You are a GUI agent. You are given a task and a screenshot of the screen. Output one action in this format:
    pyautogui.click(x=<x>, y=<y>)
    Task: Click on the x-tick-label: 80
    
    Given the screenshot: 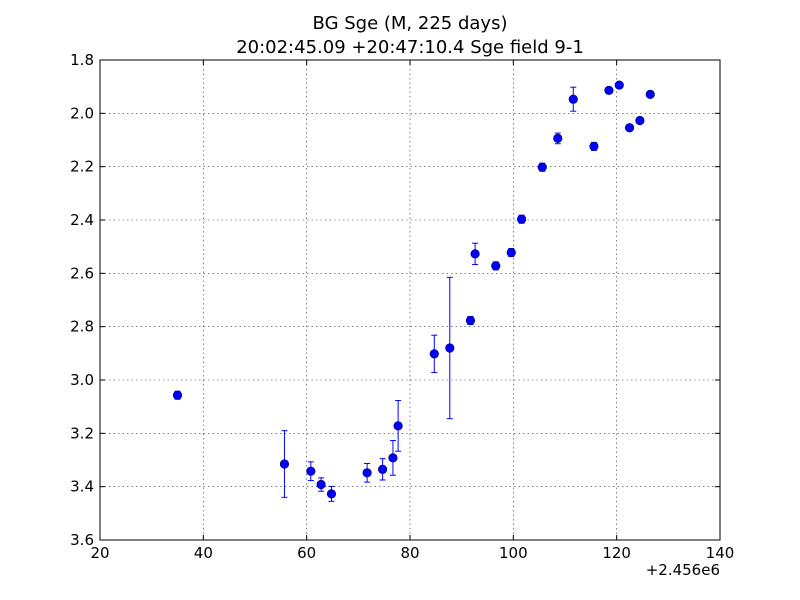 What is the action you would take?
    pyautogui.click(x=409, y=553)
    